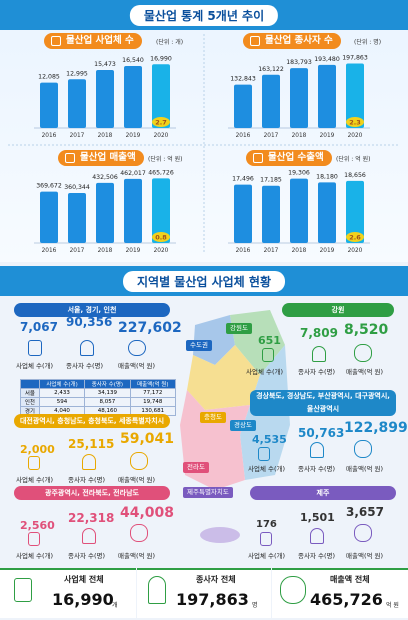 This screenshot has width=408, height=620. Describe the element at coordinates (35, 348) in the screenshot. I see `seoul-building-icon` at that location.